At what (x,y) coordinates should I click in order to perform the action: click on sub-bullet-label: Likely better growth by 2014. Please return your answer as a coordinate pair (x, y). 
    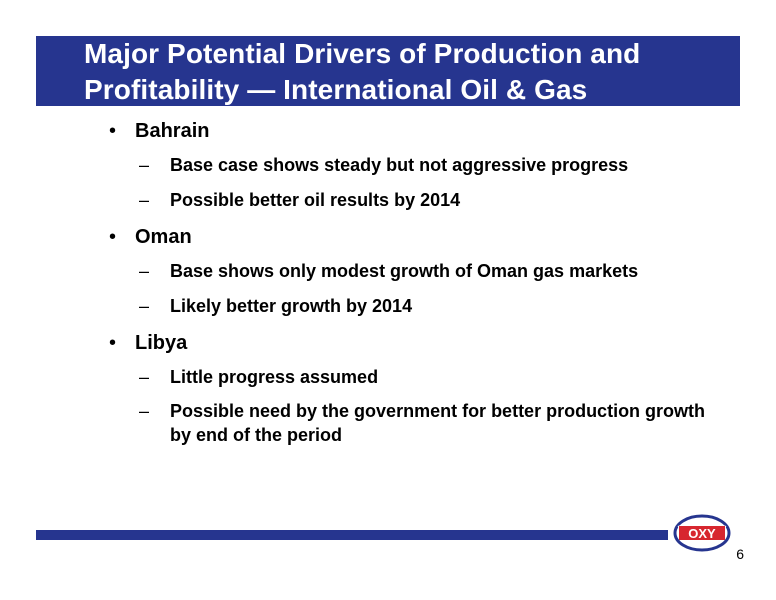
    Looking at the image, I should click on (291, 306).